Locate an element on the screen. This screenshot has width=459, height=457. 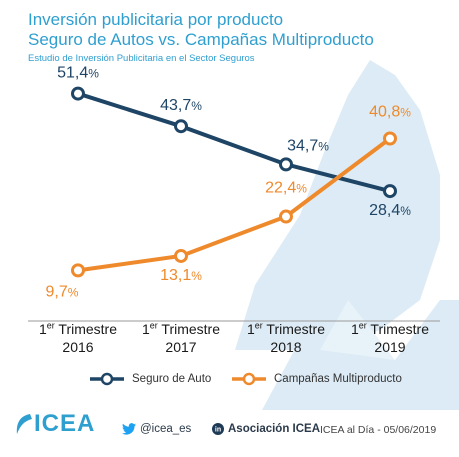
data-label-seguro-auto: 51,4% is located at coordinates (78, 73).